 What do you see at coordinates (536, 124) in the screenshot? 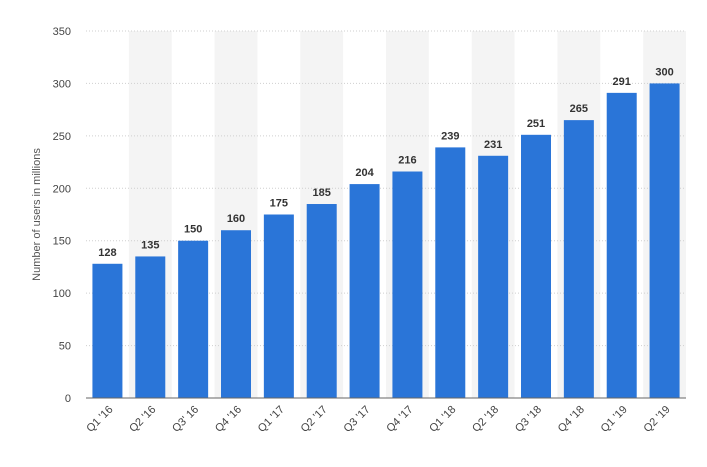
I see `data-label: 251` at bounding box center [536, 124].